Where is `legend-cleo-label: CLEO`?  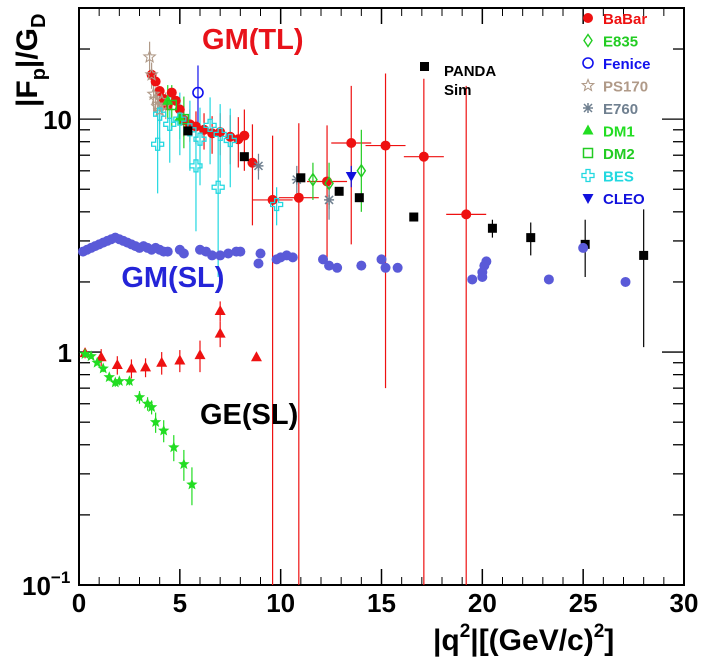
legend-cleo-label: CLEO is located at coordinates (624, 199).